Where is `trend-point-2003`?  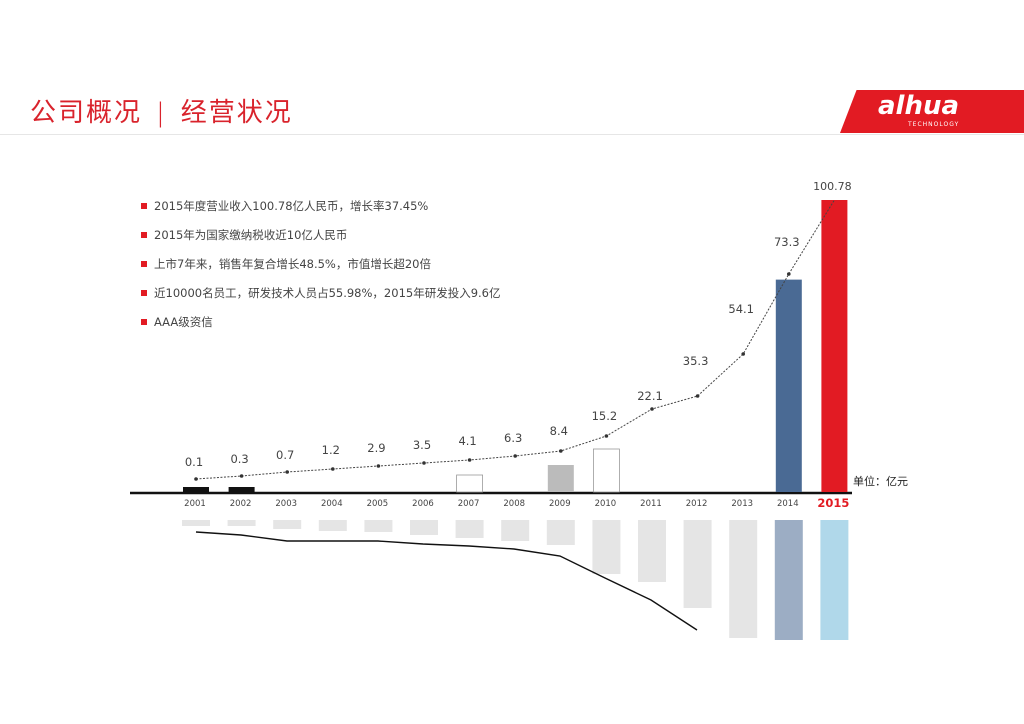 trend-point-2003 is located at coordinates (287, 472).